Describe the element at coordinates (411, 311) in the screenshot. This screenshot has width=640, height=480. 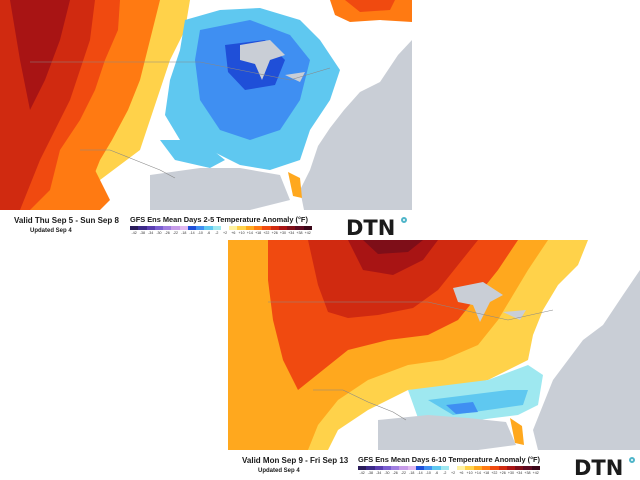
I see `us-canada-border` at that location.